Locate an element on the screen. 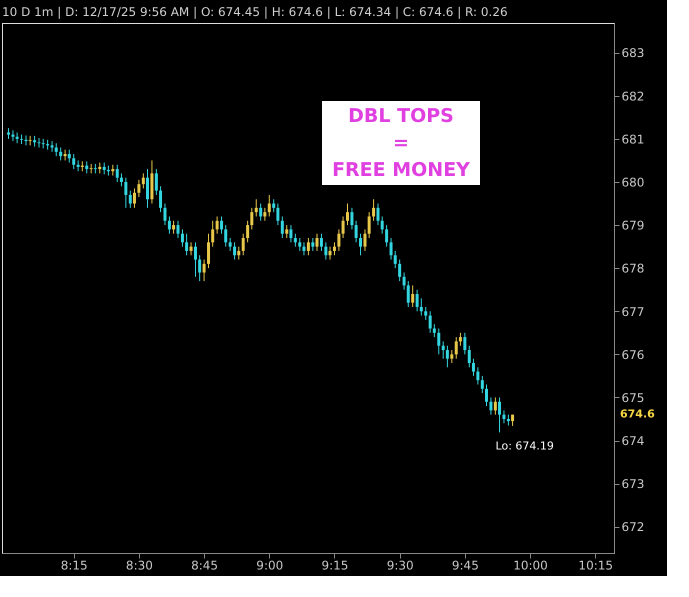 Image resolution: width=689 pixels, height=597 pixels. annotation: Lo: 674.19 is located at coordinates (525, 445).